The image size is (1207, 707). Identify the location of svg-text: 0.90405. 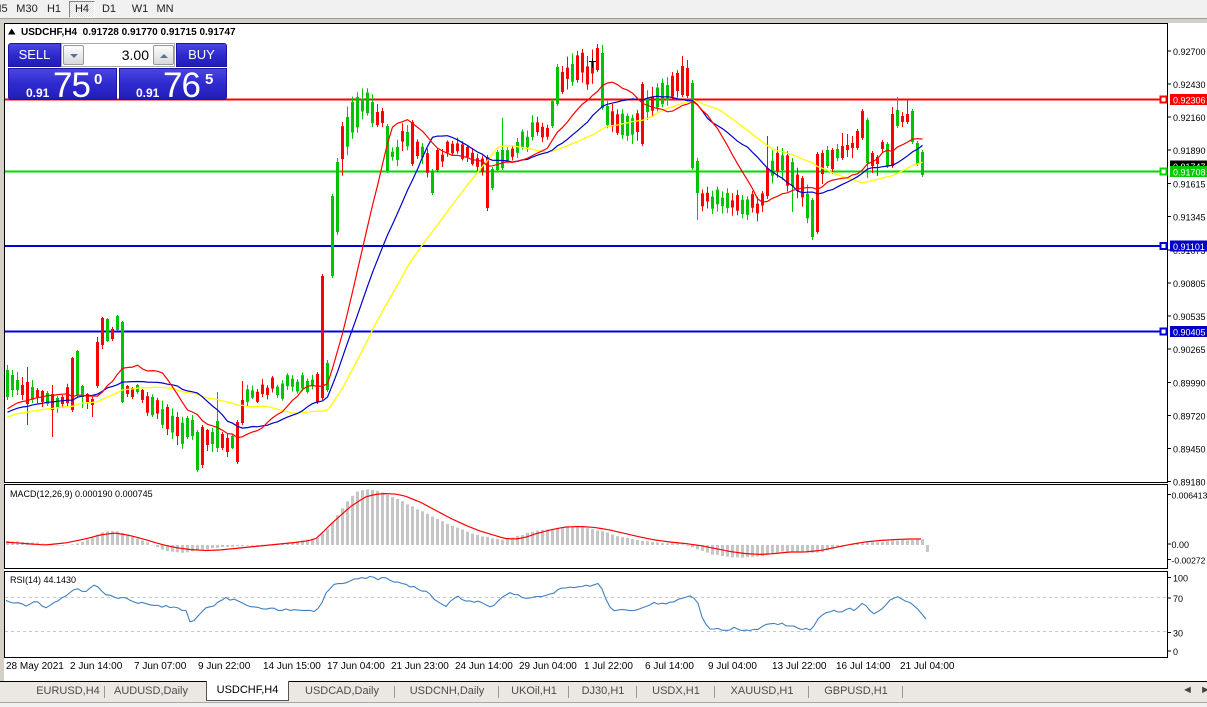
(1189, 333).